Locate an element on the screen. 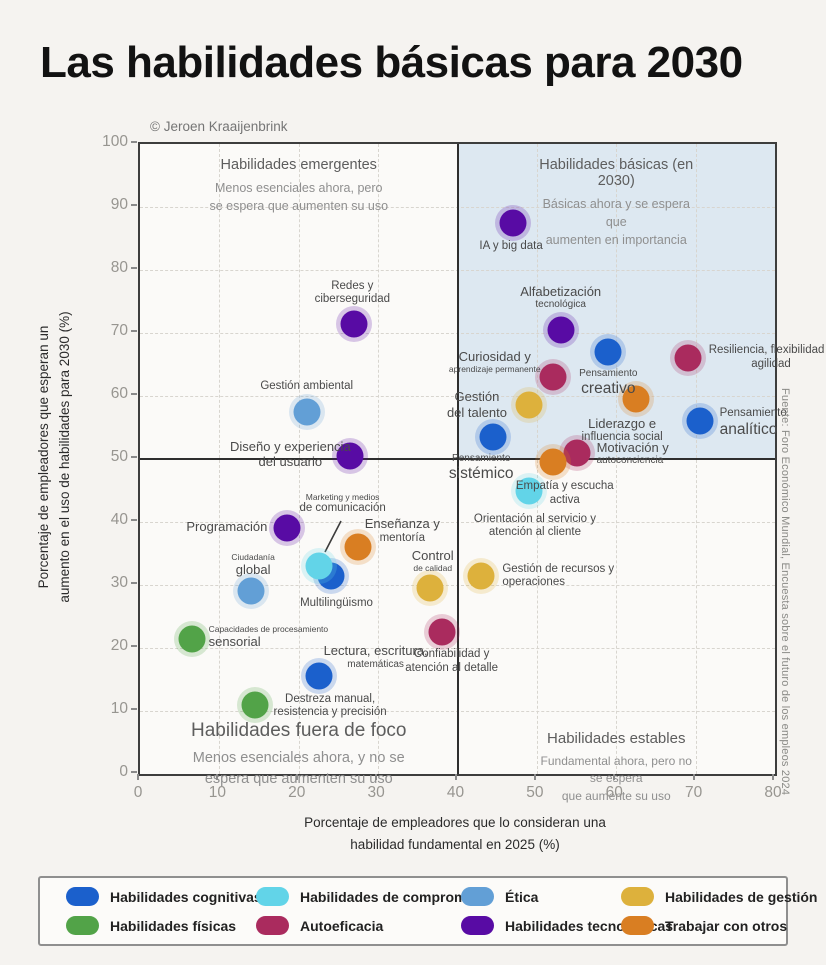 The height and width of the screenshot is (965, 826). y-tick-label: 40 is located at coordinates (119, 519).